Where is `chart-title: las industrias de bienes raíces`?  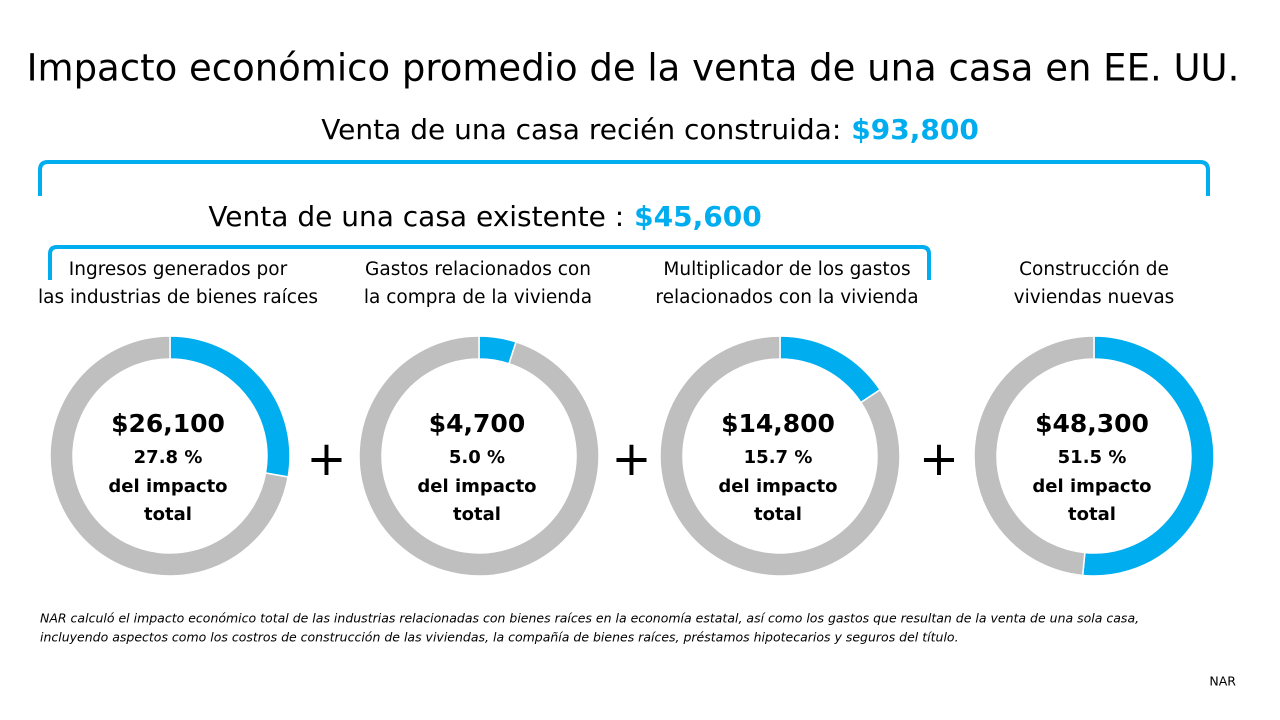
chart-title: las industrias de bienes raíces is located at coordinates (178, 297).